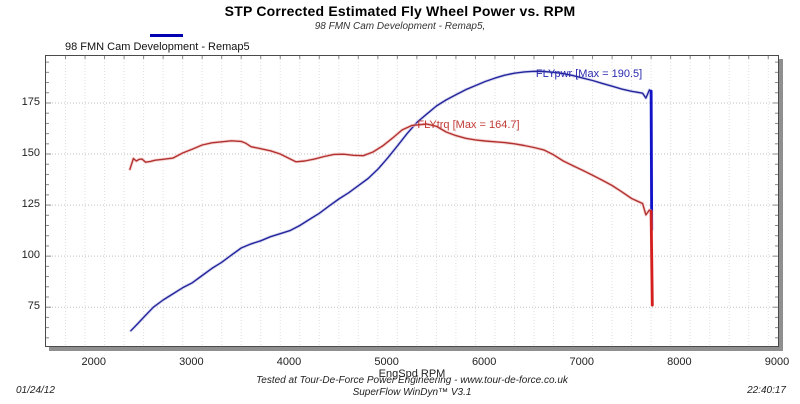 Image resolution: width=800 pixels, height=404 pixels. I want to click on x-tick-label: 6000, so click(484, 362).